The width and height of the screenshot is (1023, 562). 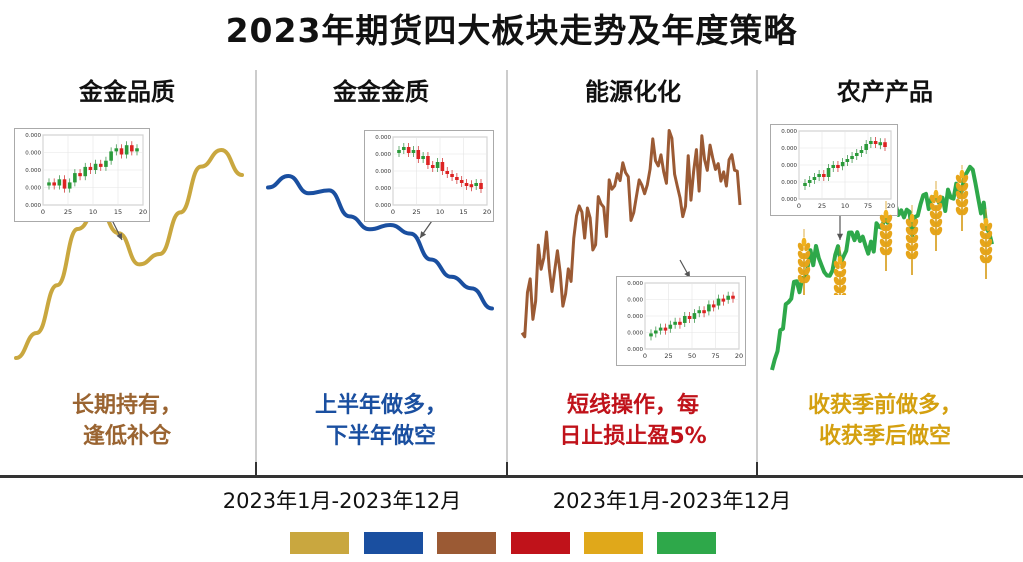 What do you see at coordinates (381, 92) in the screenshot?
I see `panel-title: 金金金质` at bounding box center [381, 92].